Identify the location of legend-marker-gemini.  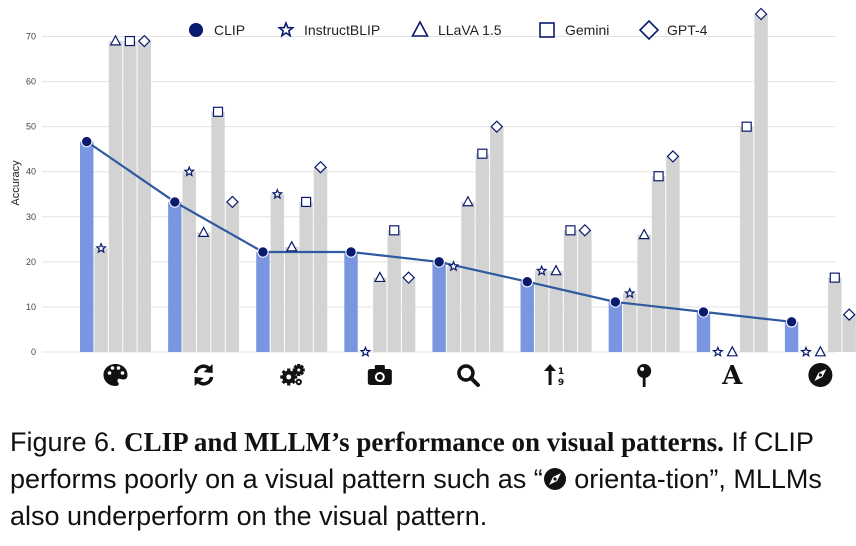
(547, 30).